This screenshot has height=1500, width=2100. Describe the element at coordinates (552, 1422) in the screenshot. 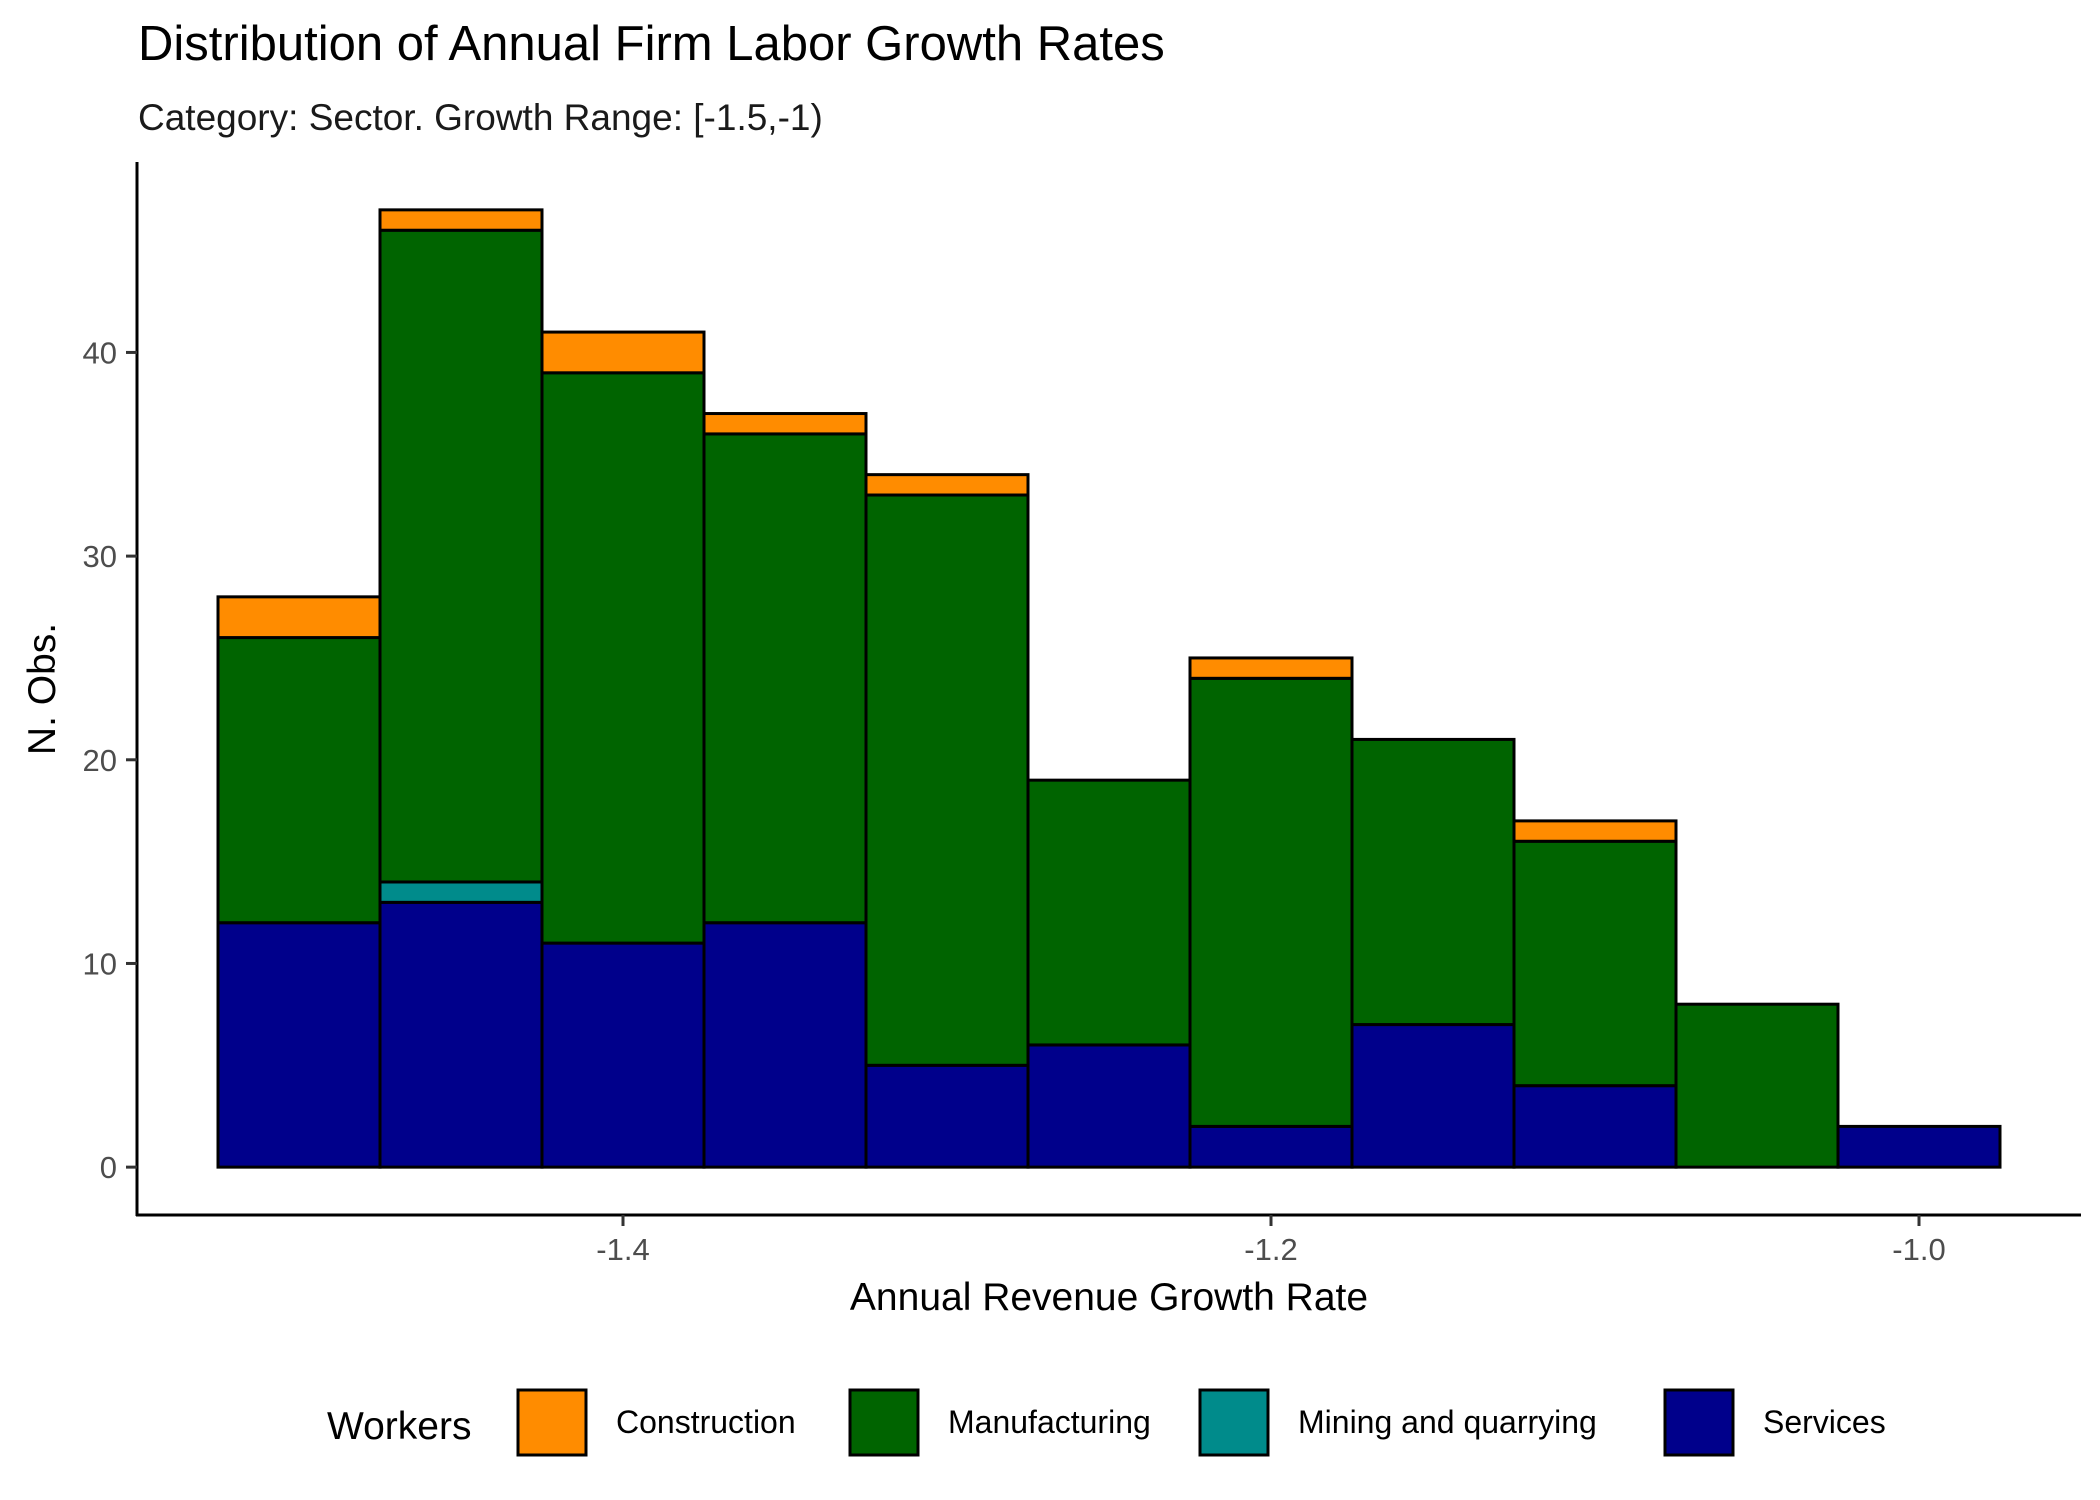

I see `legend-key-construction` at that location.